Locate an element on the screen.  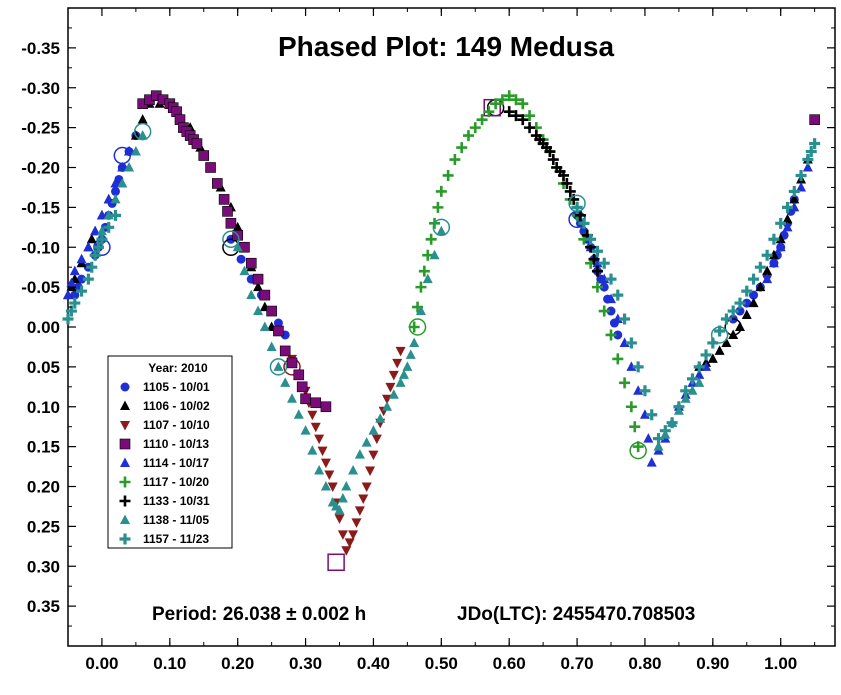
y-tick-label: 0.10 is located at coordinates (43, 407).